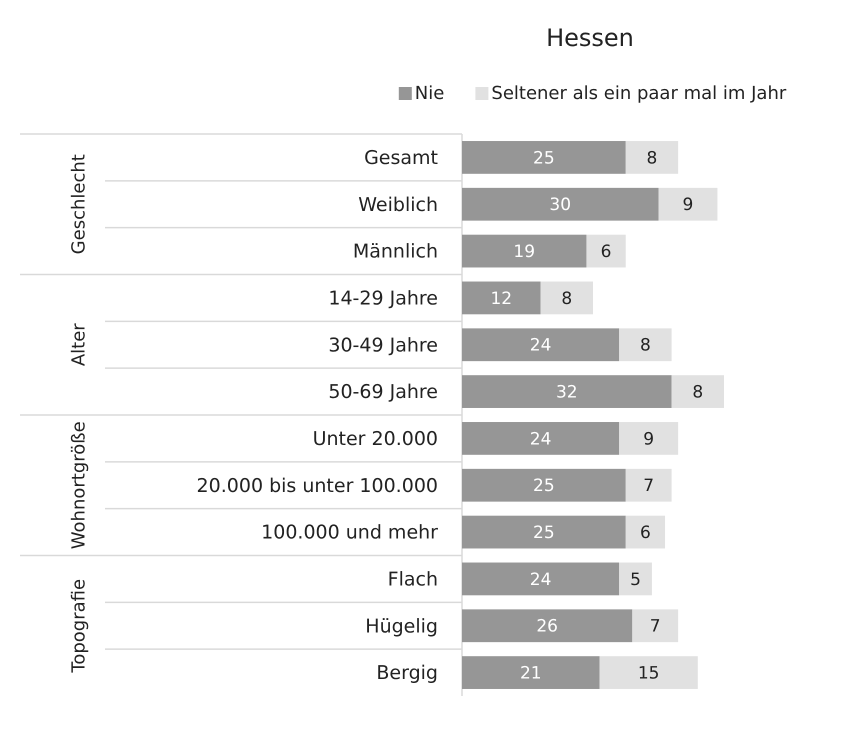 The height and width of the screenshot is (745, 841). Describe the element at coordinates (375, 439) in the screenshot. I see `y-tick-label: Unter 20.000` at that location.